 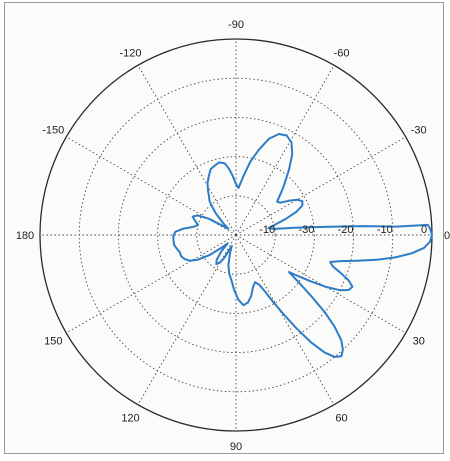 What do you see at coordinates (236, 25) in the screenshot?
I see `angle-tick-label: -90` at bounding box center [236, 25].